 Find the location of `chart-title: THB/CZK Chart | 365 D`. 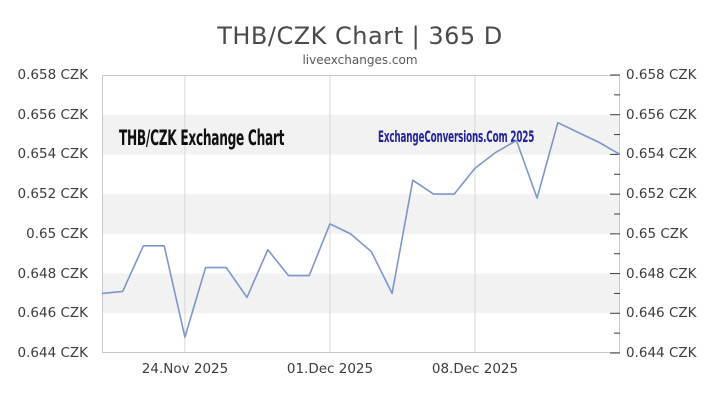

chart-title: THB/CZK Chart | 365 D is located at coordinates (360, 36).